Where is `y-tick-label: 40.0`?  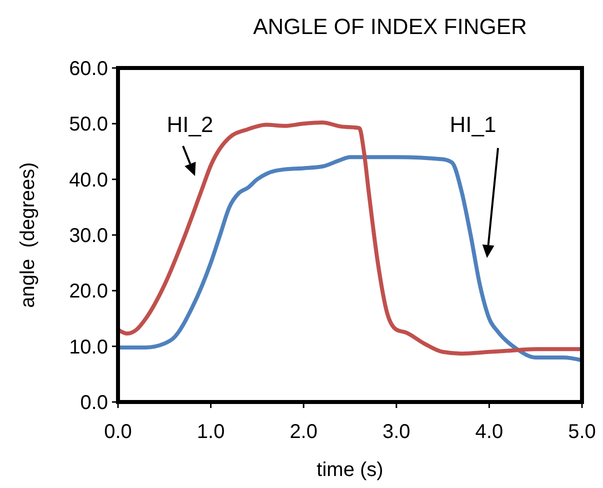
y-tick-label: 40.0 is located at coordinates (88, 180).